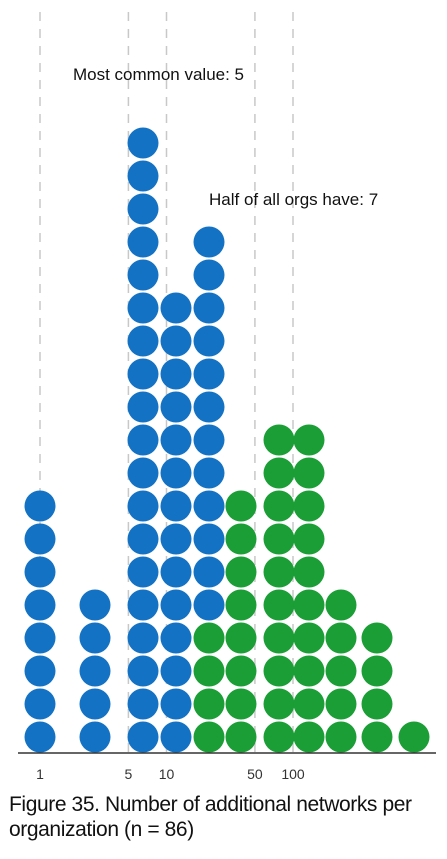 The height and width of the screenshot is (859, 447). What do you see at coordinates (158, 74) in the screenshot?
I see `mode-annotation: Most common value: 5` at bounding box center [158, 74].